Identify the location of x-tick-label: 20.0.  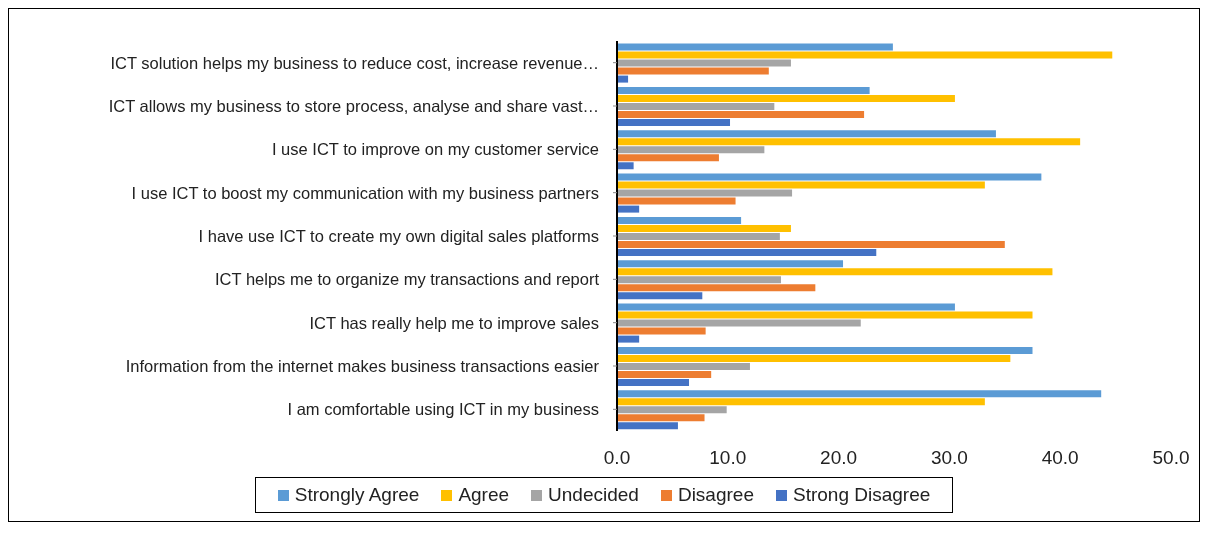
(839, 458).